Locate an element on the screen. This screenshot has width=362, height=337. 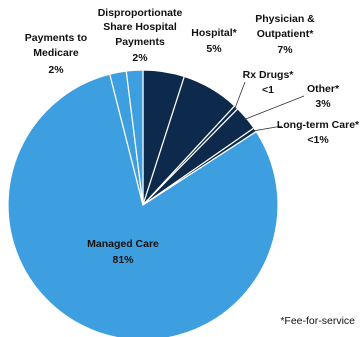
label-payments-to-medicare-line2: Medicare is located at coordinates (56, 53).